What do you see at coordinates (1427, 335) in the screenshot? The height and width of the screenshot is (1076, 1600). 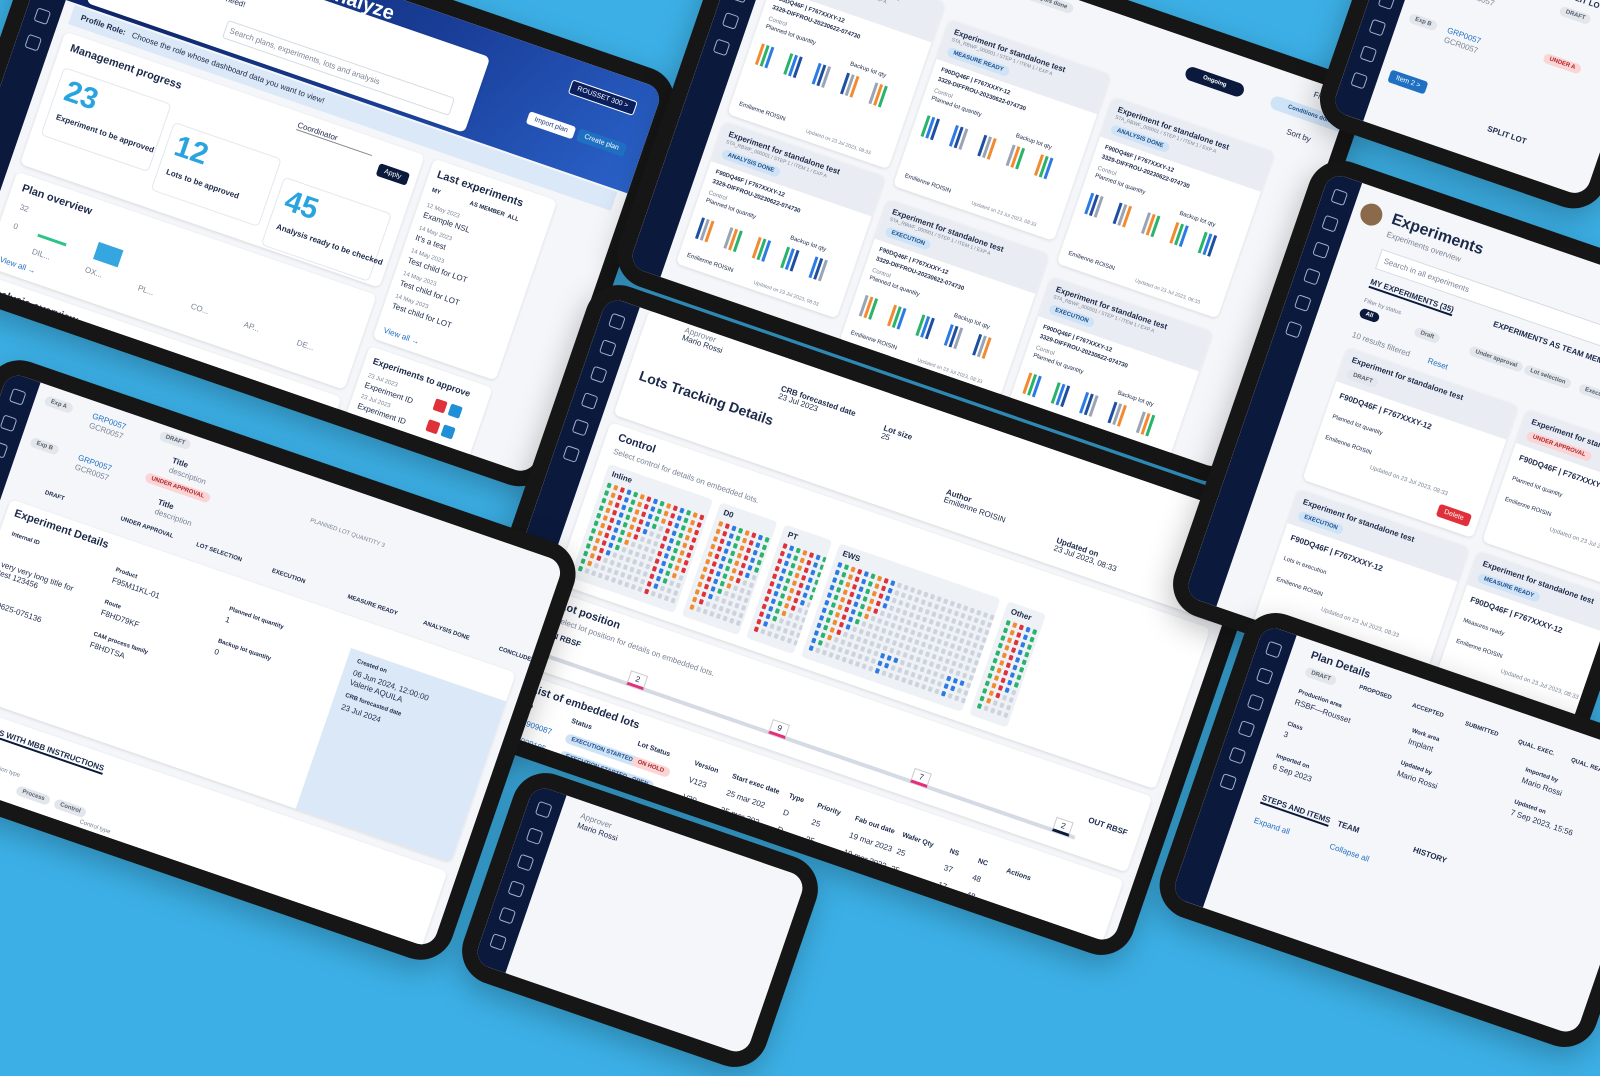 I see `filter-chip: Draft` at bounding box center [1427, 335].